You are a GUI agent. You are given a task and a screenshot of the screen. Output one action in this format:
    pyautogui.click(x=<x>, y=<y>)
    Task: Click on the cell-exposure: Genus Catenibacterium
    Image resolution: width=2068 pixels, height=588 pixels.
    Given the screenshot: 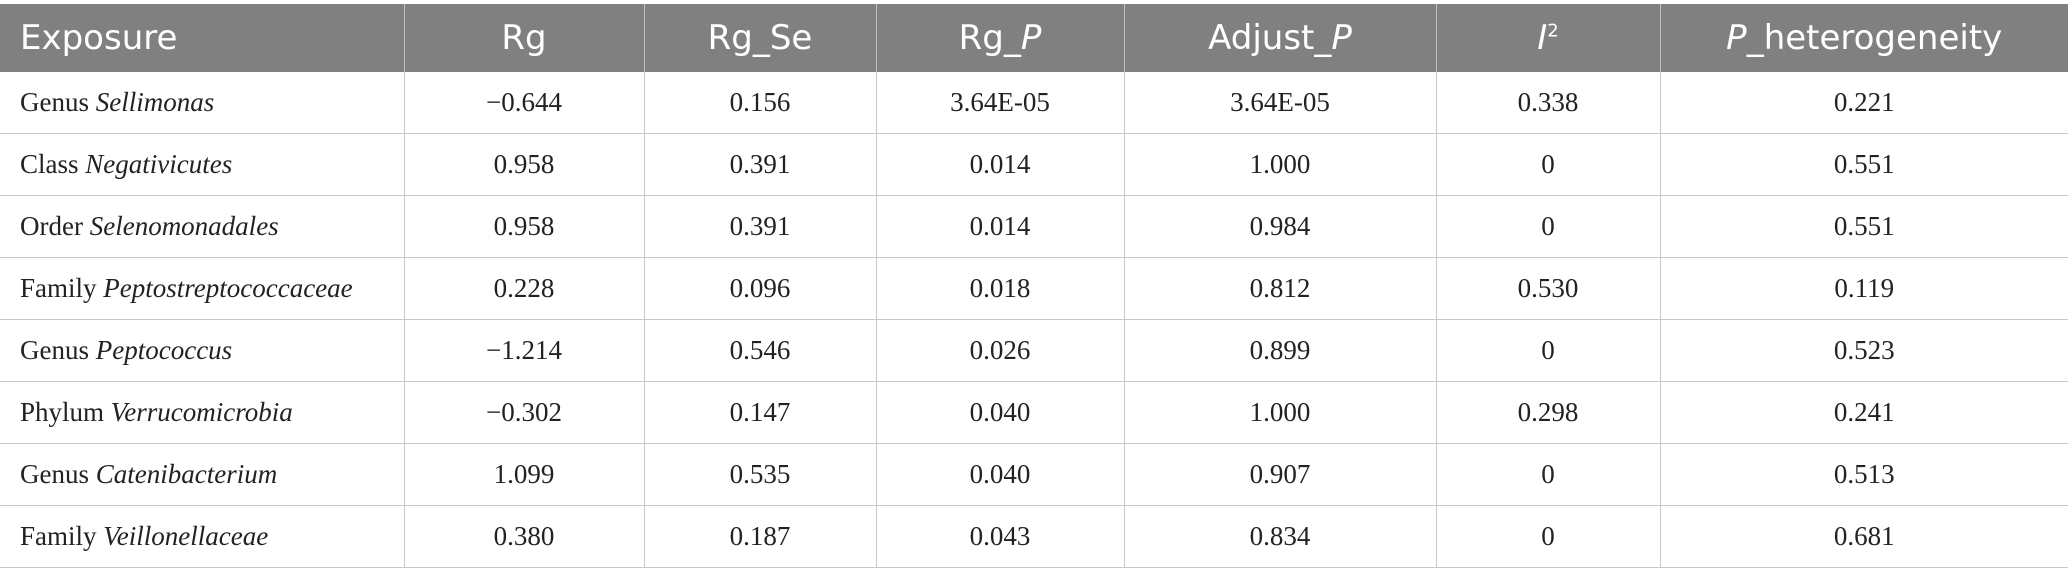 What is the action you would take?
    pyautogui.click(x=202, y=474)
    